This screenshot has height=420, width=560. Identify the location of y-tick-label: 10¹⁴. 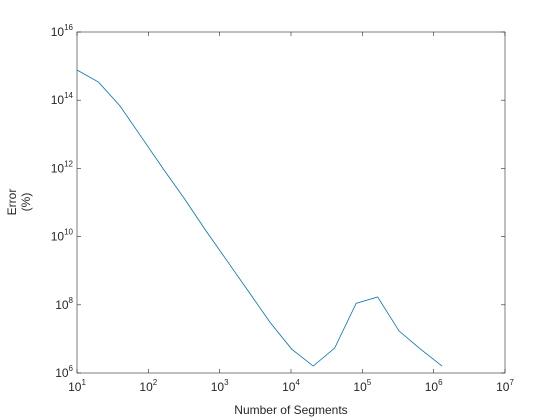
(62, 99).